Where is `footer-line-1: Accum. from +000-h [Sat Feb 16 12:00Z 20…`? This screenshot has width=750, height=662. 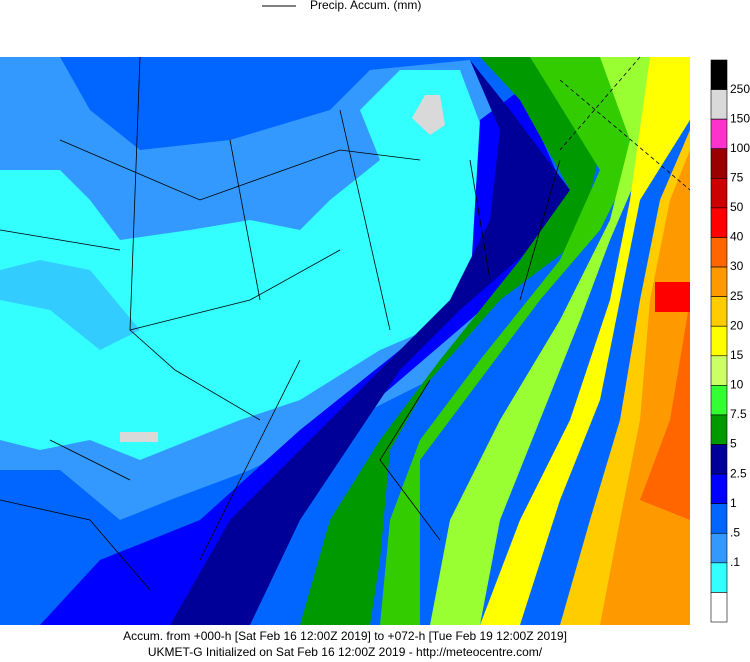 footer-line-1: Accum. from +000-h [Sat Feb 16 12:00Z 20… is located at coordinates (345, 636).